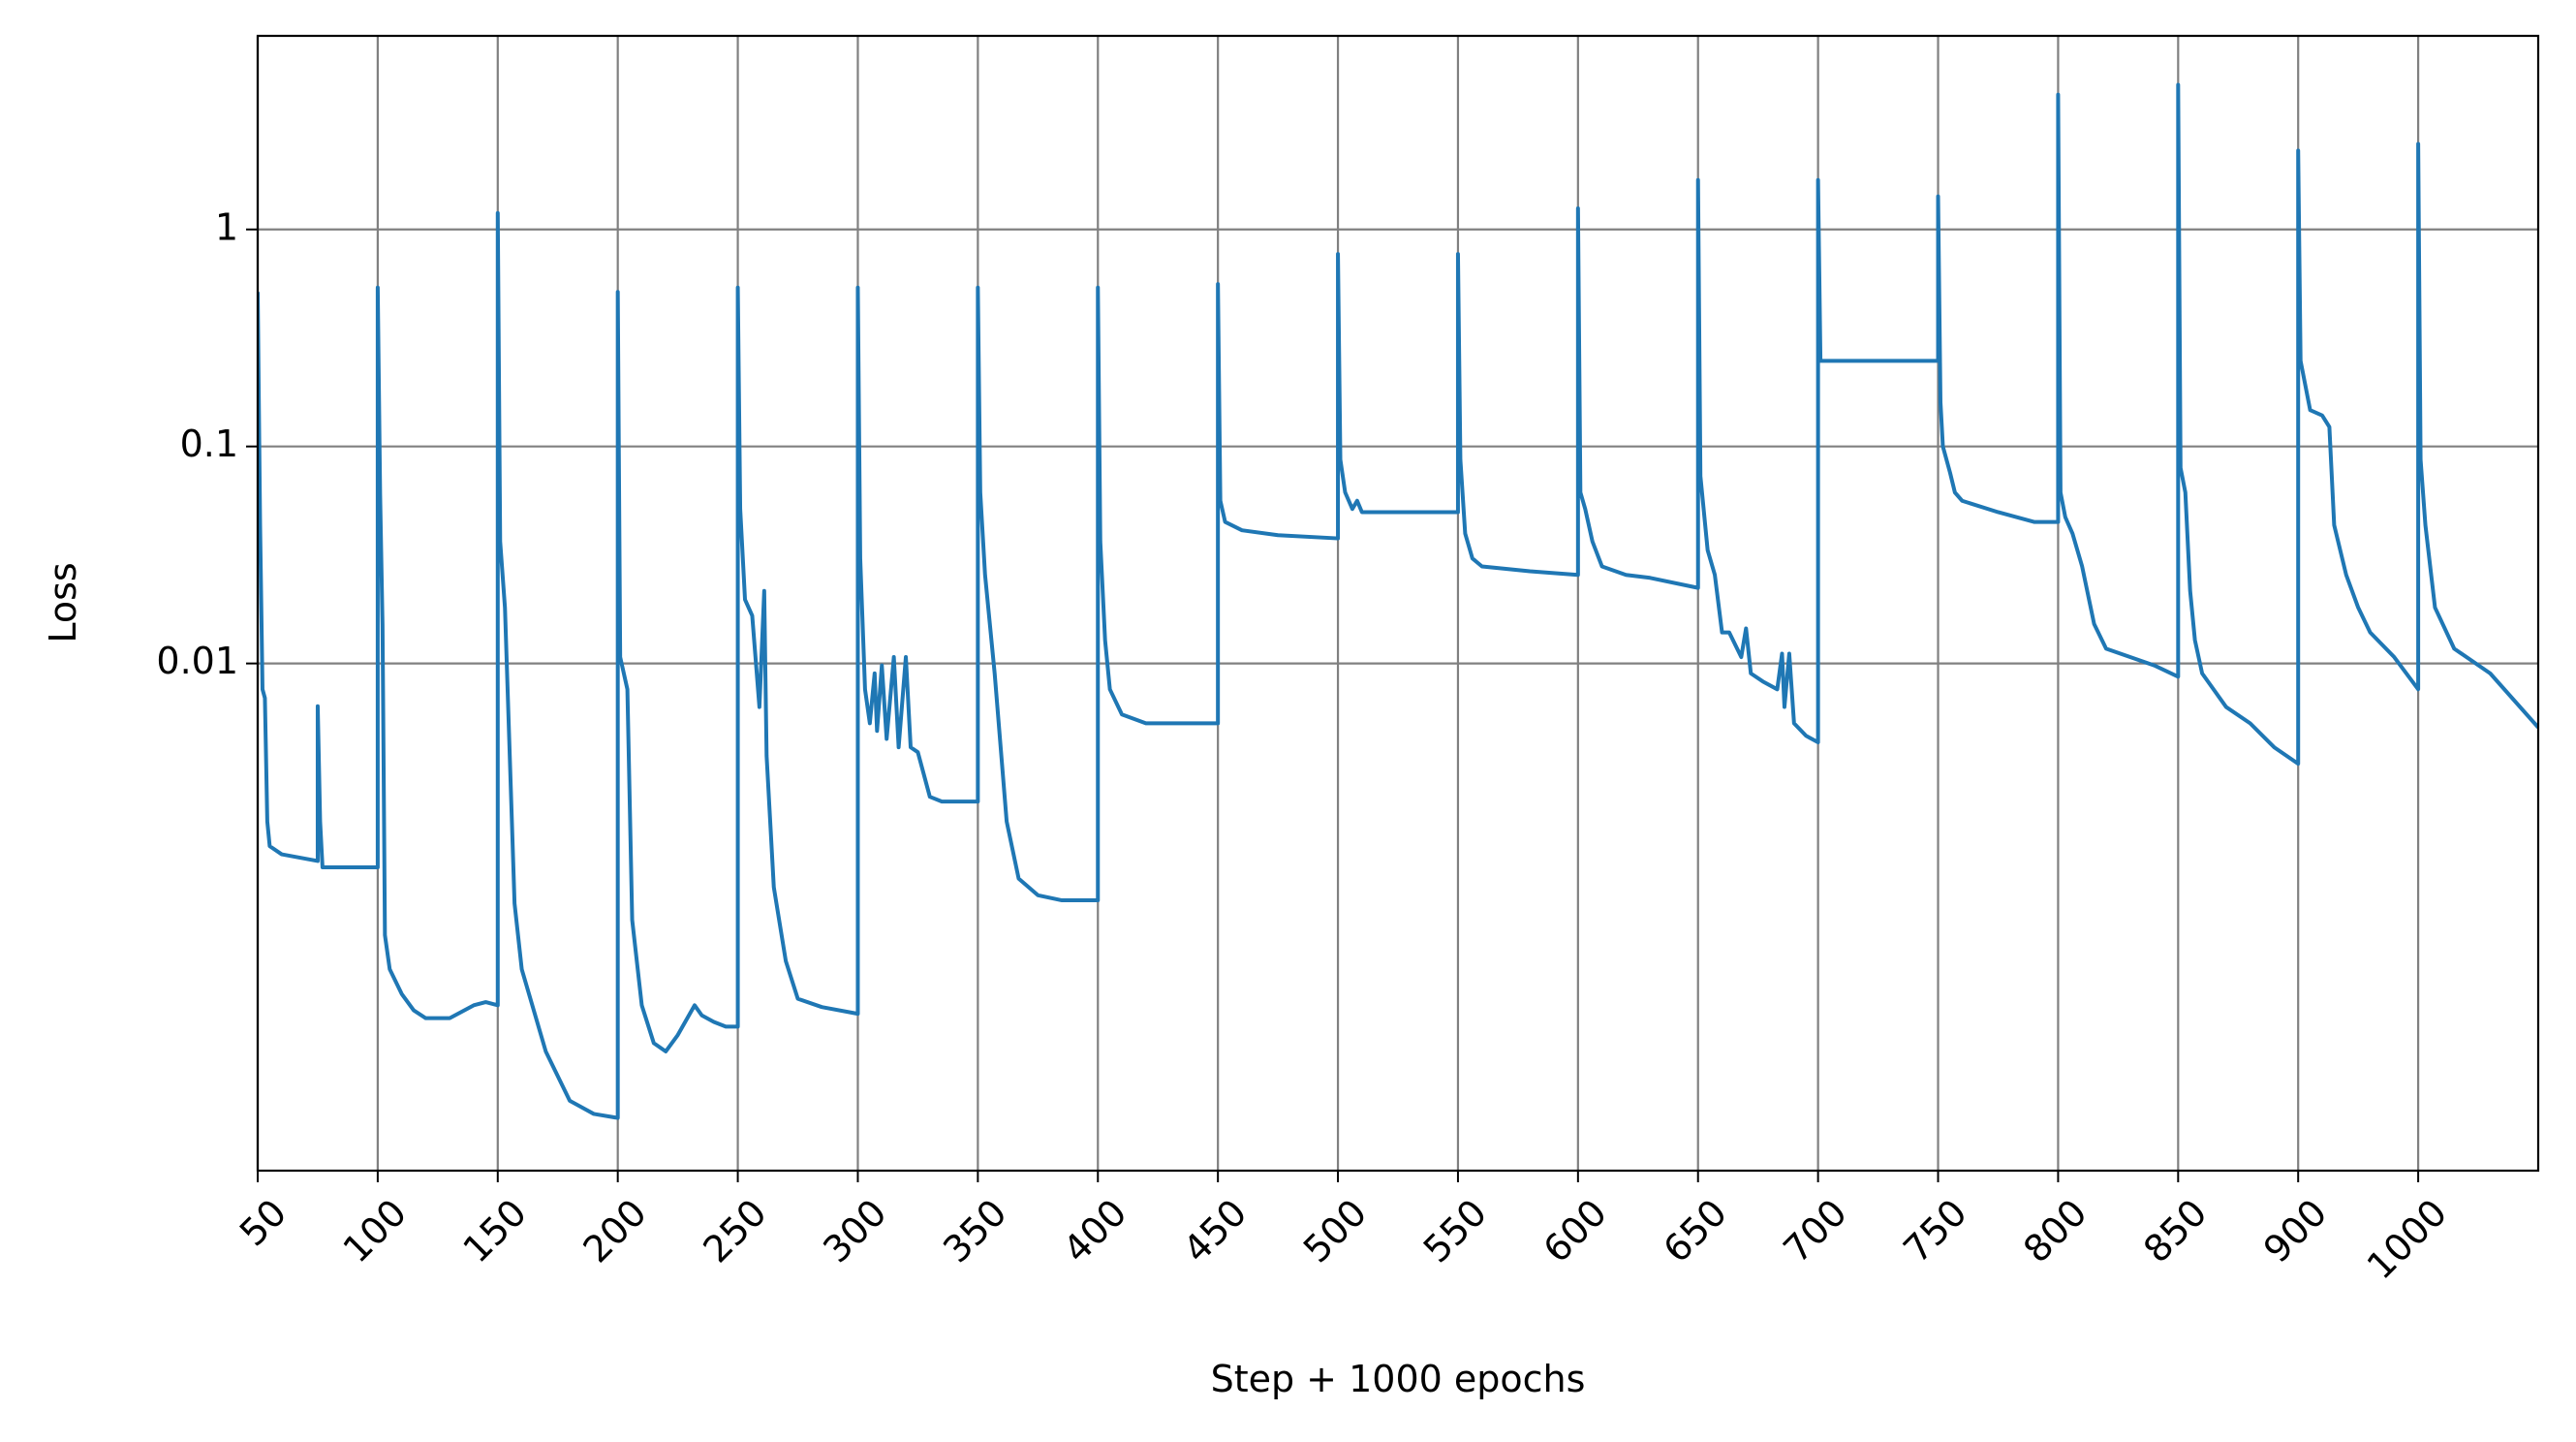  I want to click on x-tick-label: 800, so click(2055, 1230).